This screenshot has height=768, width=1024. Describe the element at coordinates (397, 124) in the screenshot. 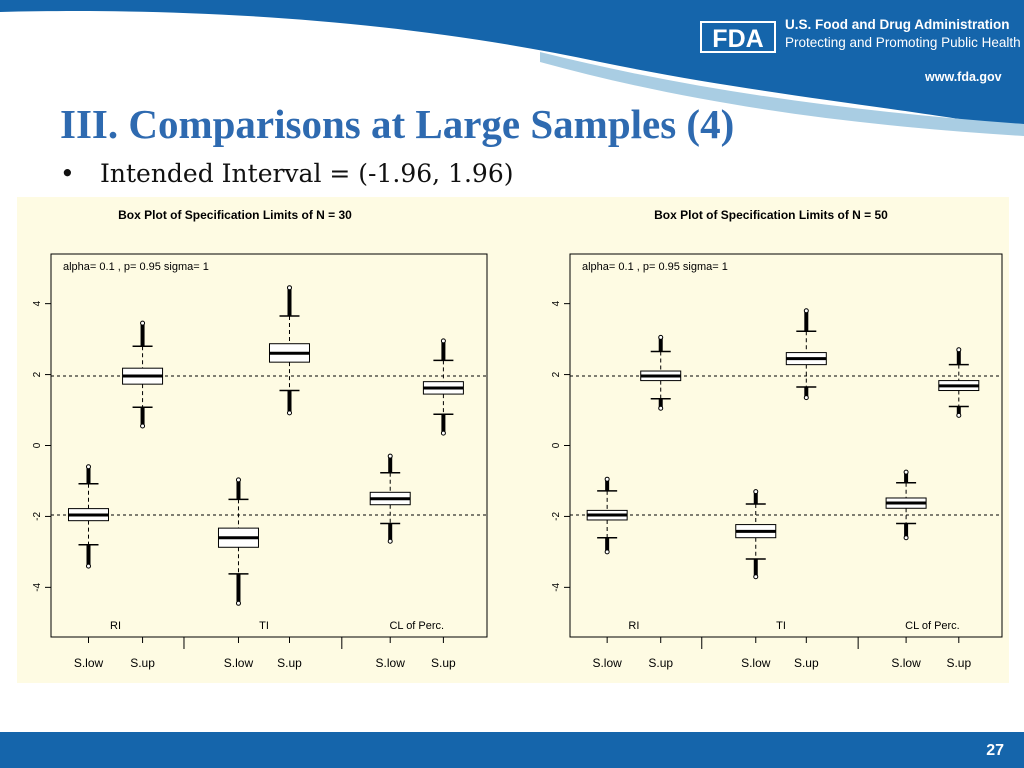

I see `slide-title: III. Comparisons at Large Samples (4)` at that location.